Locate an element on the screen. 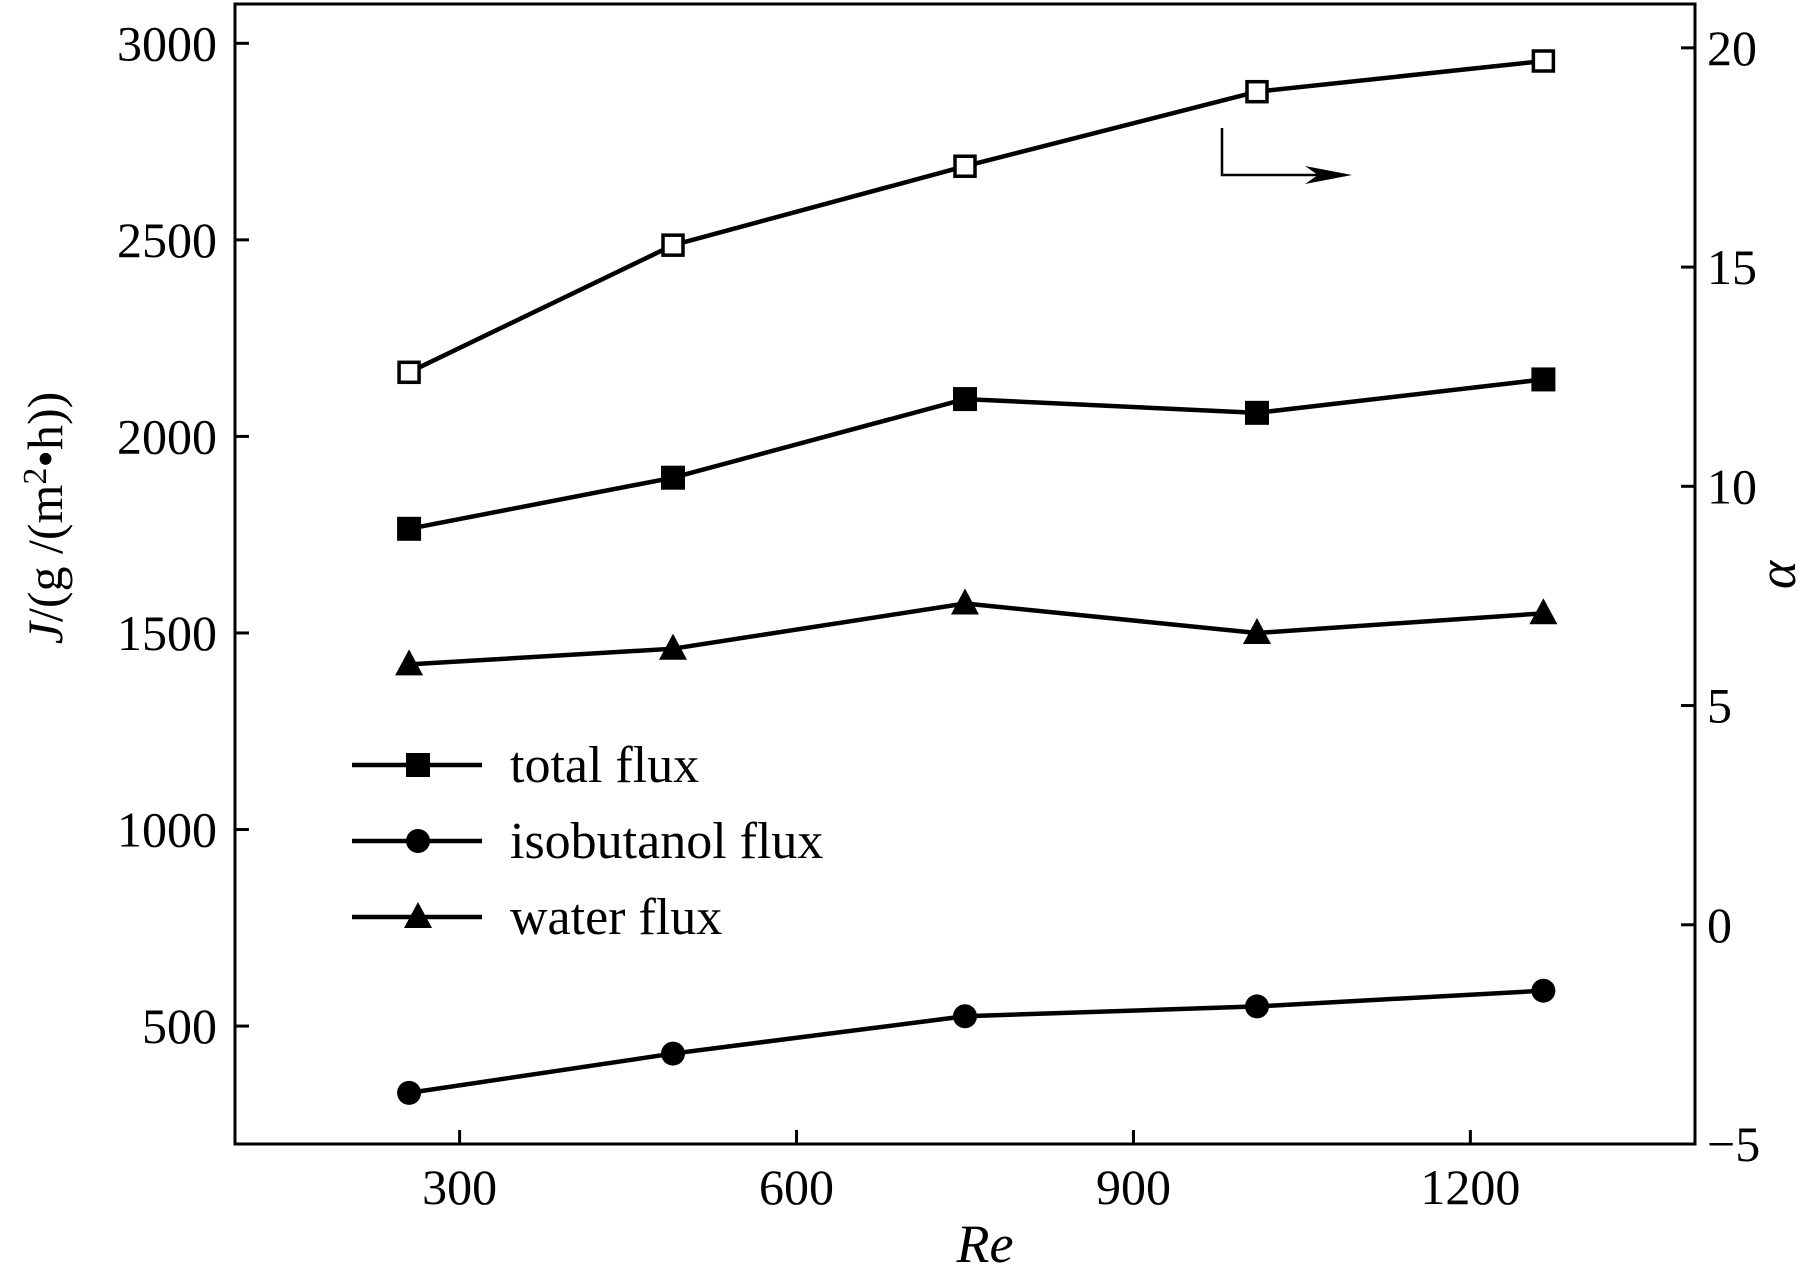 The height and width of the screenshot is (1271, 1820). legend-marker-water-flux is located at coordinates (418, 915).